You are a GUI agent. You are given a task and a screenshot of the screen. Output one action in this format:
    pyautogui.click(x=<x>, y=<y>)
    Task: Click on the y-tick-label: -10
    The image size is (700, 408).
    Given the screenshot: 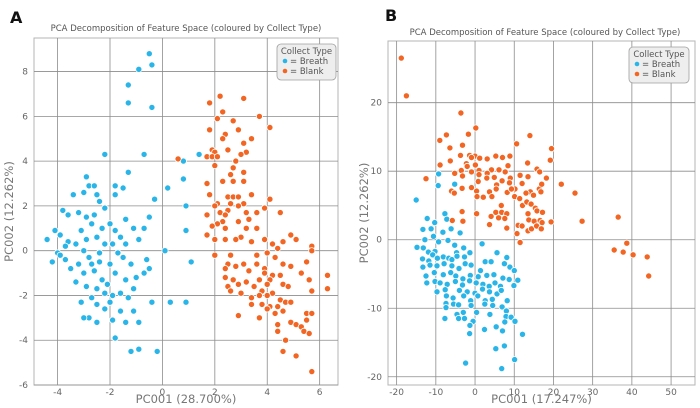 What is the action you would take?
    pyautogui.click(x=374, y=309)
    